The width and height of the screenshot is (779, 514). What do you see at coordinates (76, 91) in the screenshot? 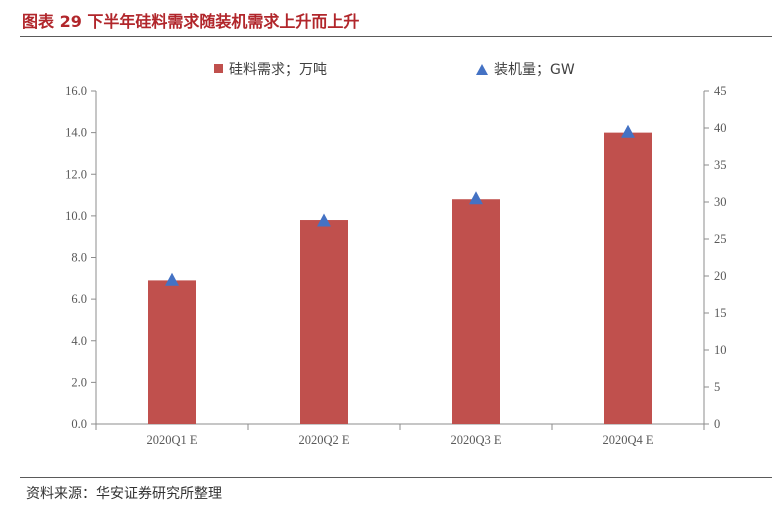
I see `left-tick-label: 16.0` at bounding box center [76, 91].